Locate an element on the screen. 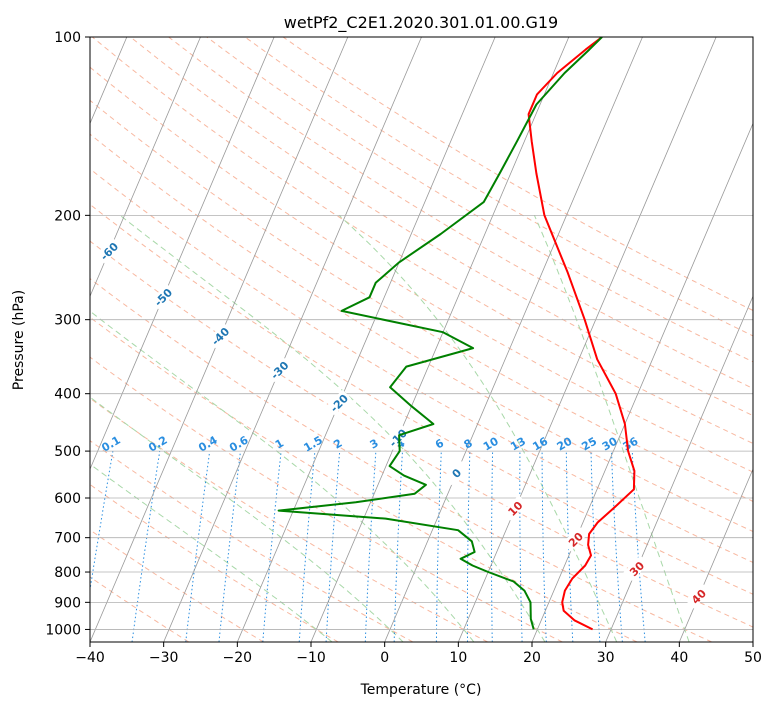 This screenshot has width=775, height=708. temperature-line is located at coordinates (581, 334).